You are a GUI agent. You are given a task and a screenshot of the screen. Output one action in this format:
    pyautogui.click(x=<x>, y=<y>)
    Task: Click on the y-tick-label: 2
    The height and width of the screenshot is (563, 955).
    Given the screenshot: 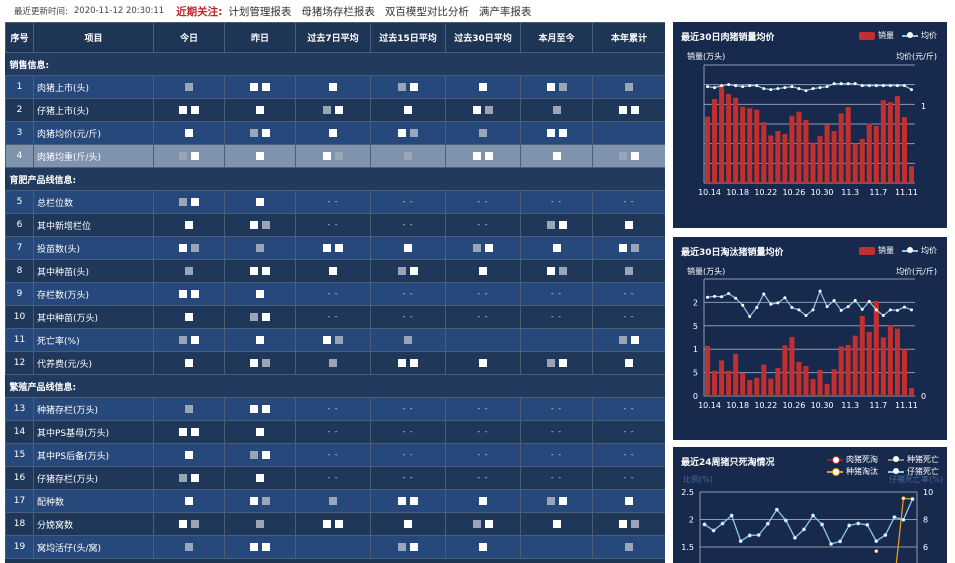 What is the action you would take?
    pyautogui.click(x=691, y=520)
    